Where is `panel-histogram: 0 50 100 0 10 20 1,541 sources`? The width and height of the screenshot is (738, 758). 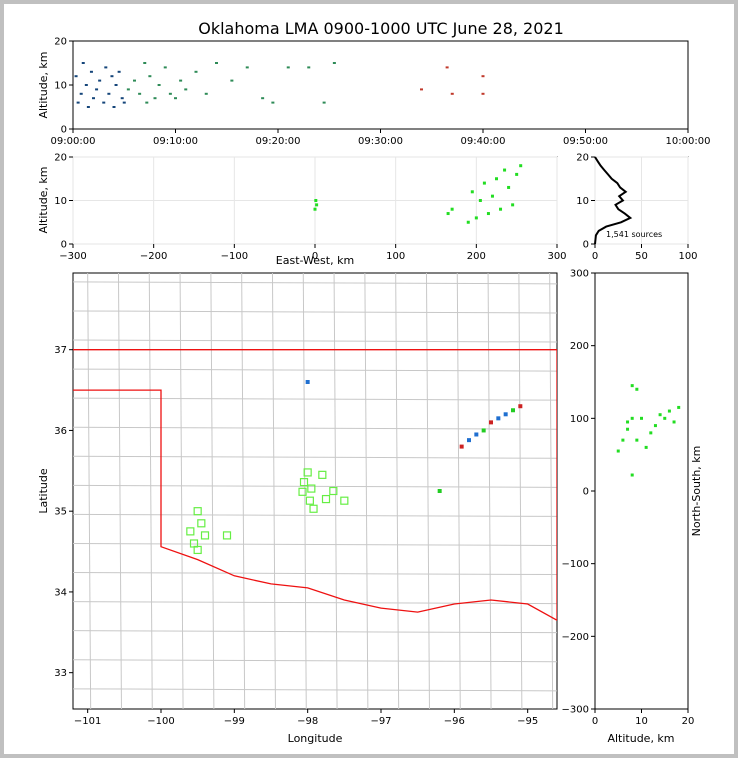
panel-histogram: 0 50 100 0 10 20 1,541 sources is located at coordinates (636, 208).